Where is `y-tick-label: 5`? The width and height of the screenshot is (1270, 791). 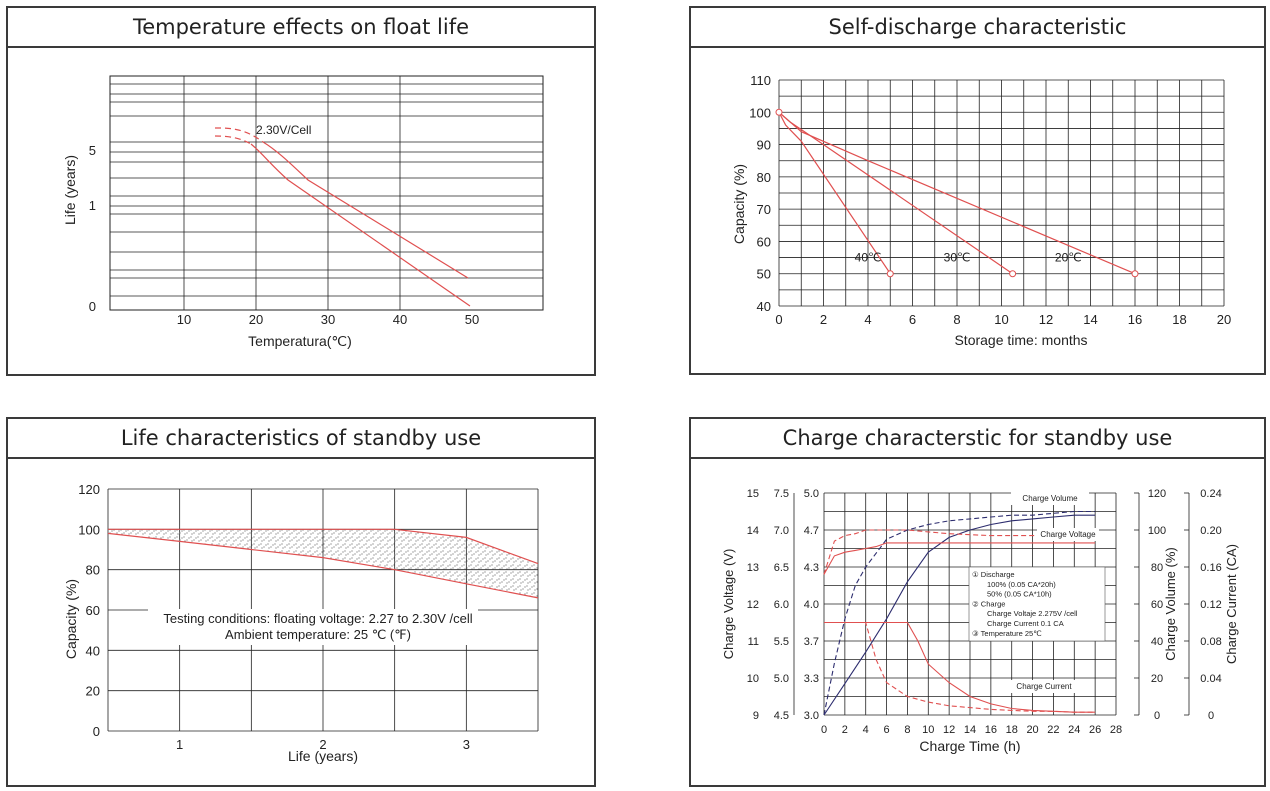
y-tick-label: 5 is located at coordinates (92, 150).